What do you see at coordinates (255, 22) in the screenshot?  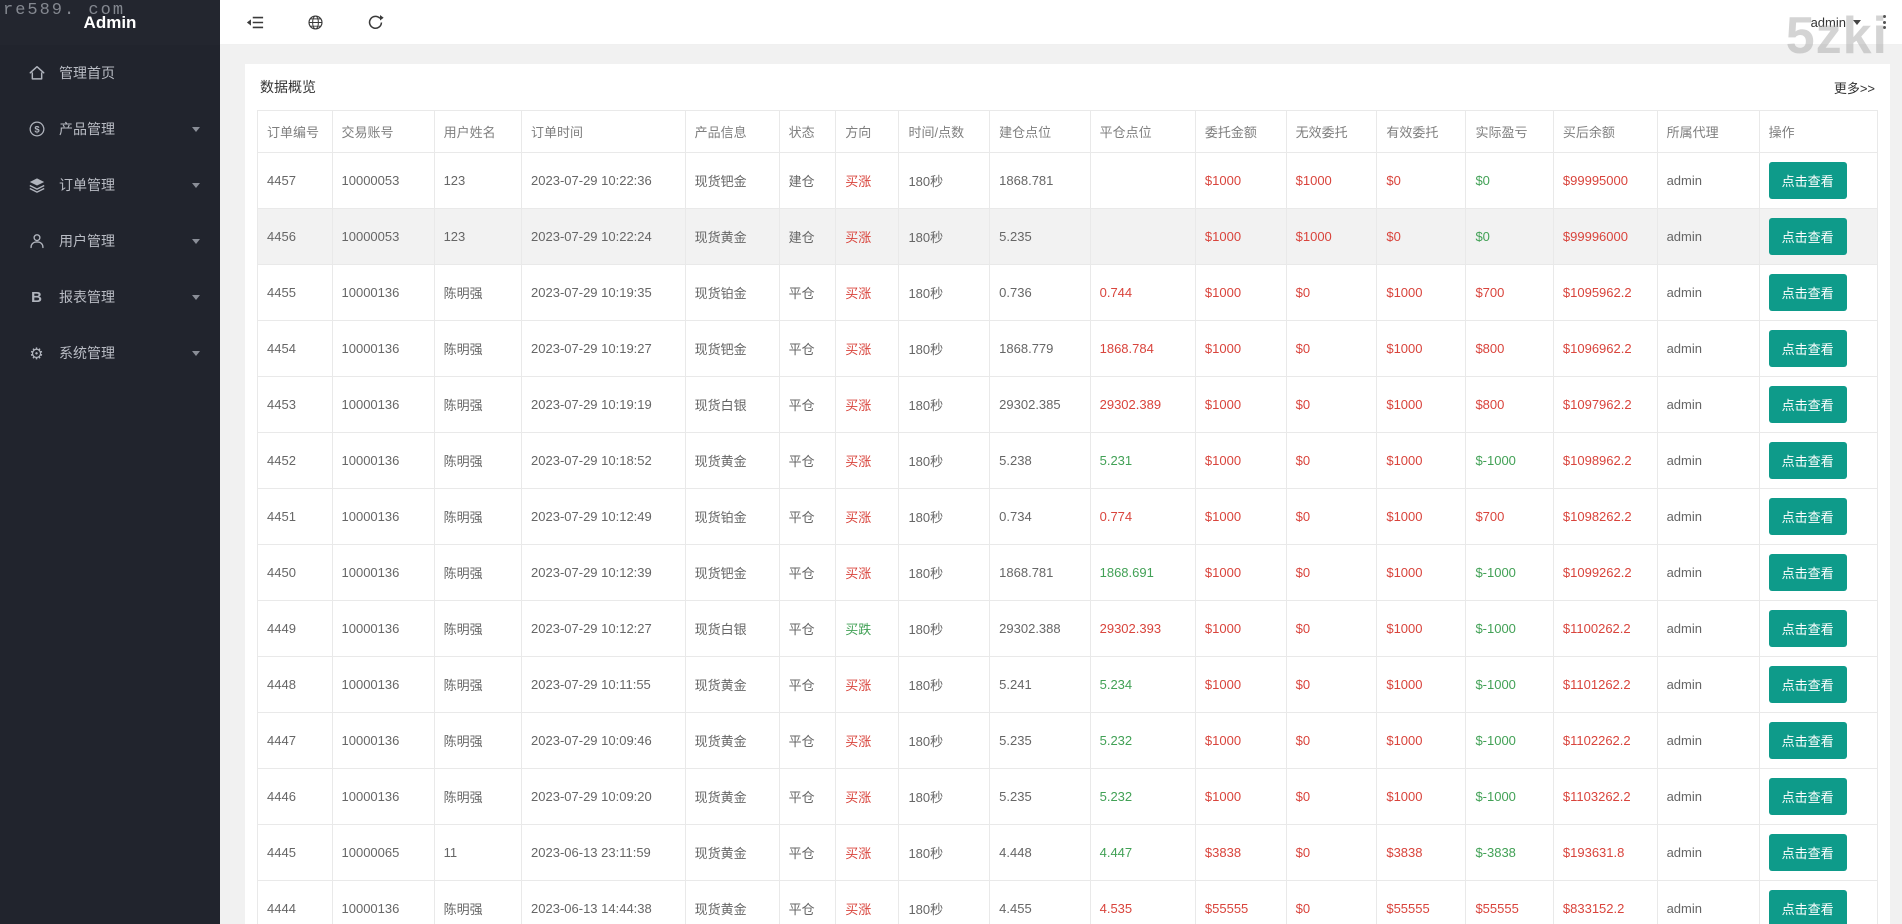 I see `collapse-menu-icon` at bounding box center [255, 22].